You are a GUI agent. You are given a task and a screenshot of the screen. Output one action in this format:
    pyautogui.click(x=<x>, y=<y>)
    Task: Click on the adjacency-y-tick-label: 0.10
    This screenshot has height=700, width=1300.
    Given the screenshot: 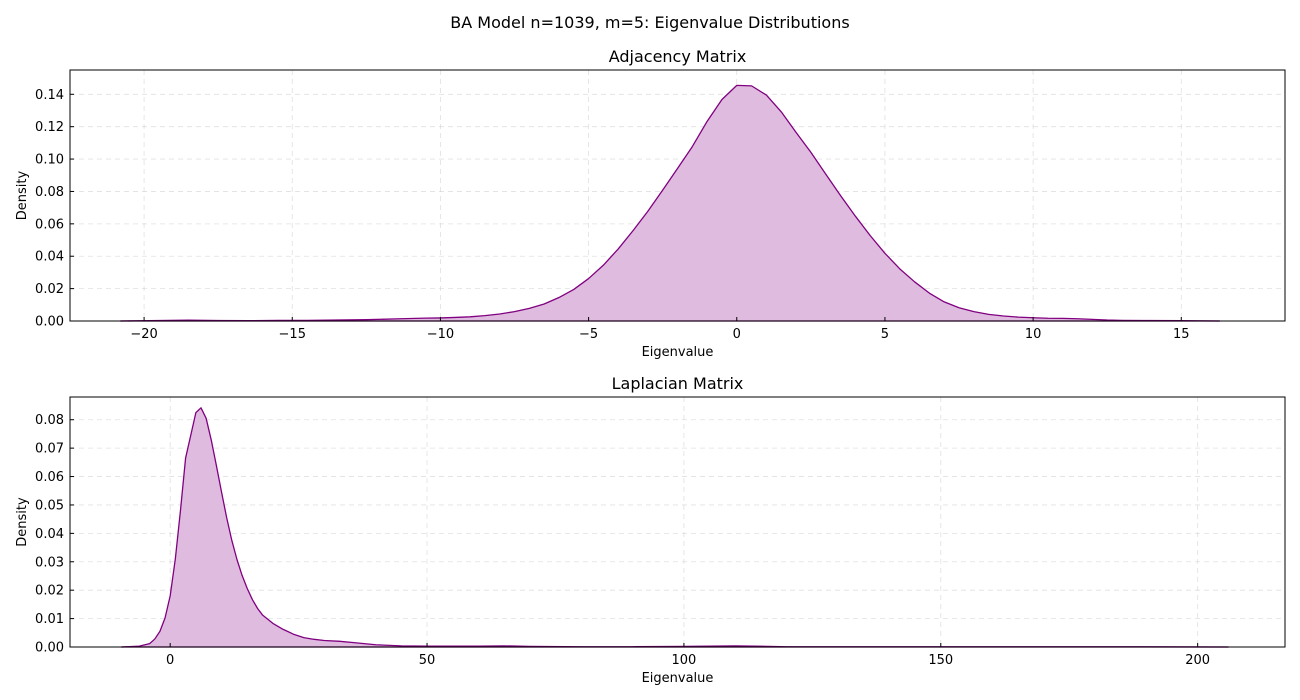 What is the action you would take?
    pyautogui.click(x=49, y=160)
    